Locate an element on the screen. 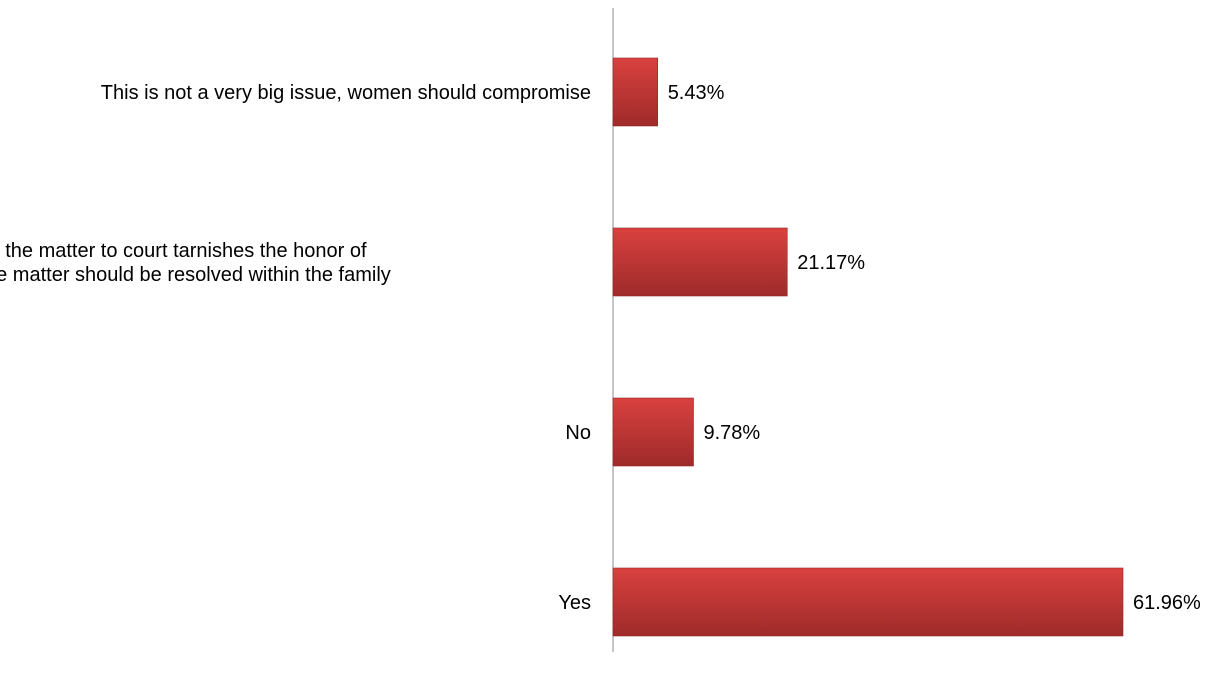  value-label-3: 61.96% is located at coordinates (1167, 603).